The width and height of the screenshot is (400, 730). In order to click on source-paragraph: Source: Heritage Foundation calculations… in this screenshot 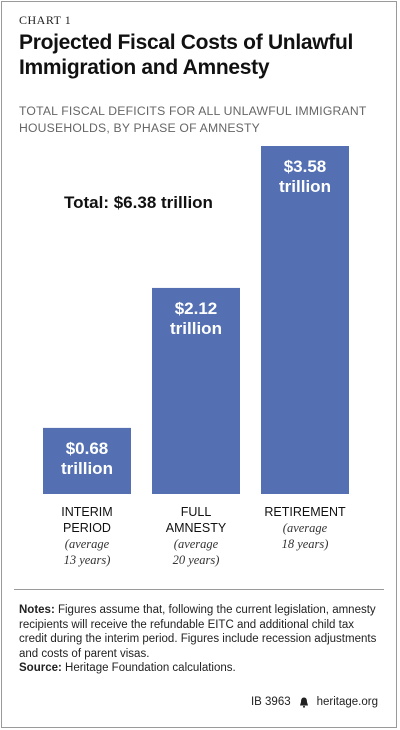, I will do `click(201, 668)`.